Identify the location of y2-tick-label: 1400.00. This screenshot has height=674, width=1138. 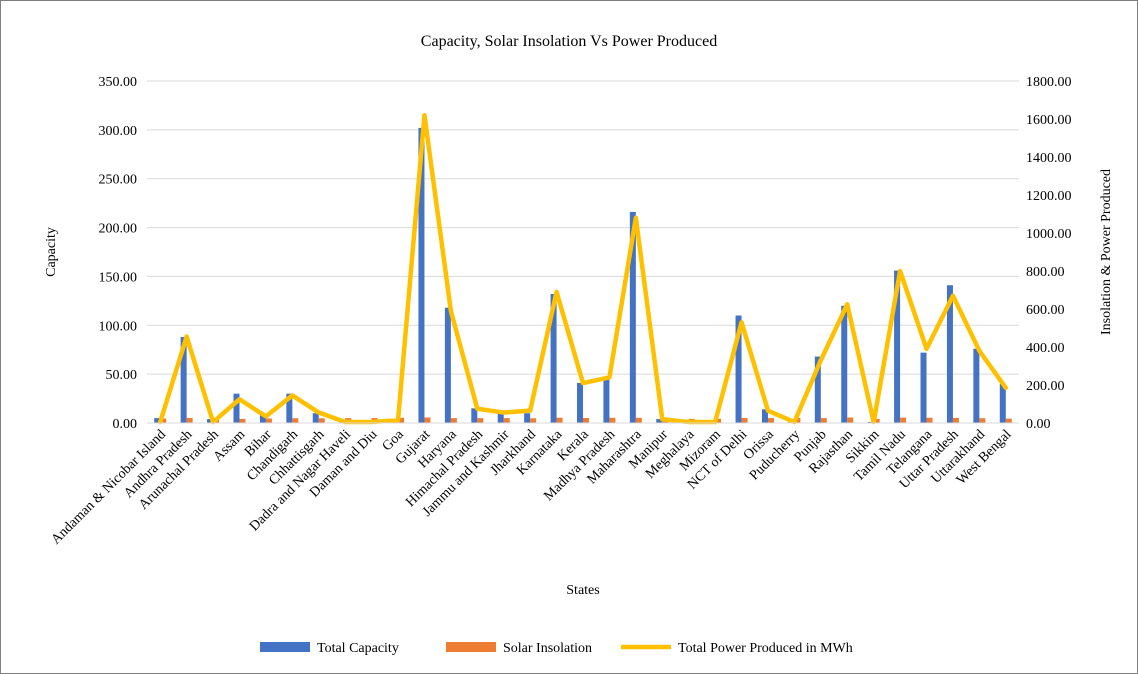
(1049, 158).